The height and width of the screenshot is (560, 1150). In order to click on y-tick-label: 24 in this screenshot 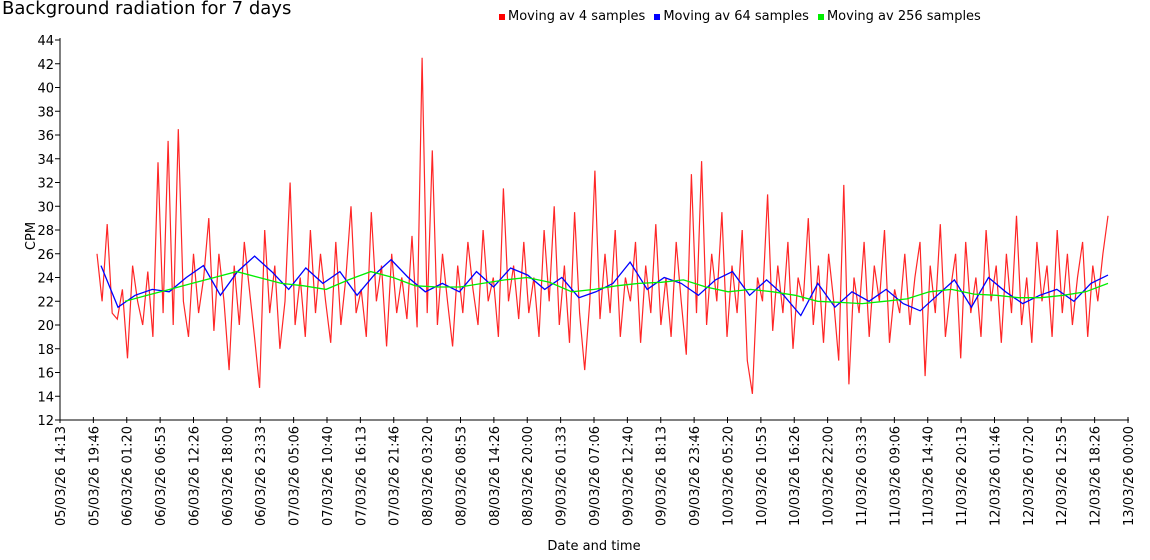, I will do `click(45, 279)`.